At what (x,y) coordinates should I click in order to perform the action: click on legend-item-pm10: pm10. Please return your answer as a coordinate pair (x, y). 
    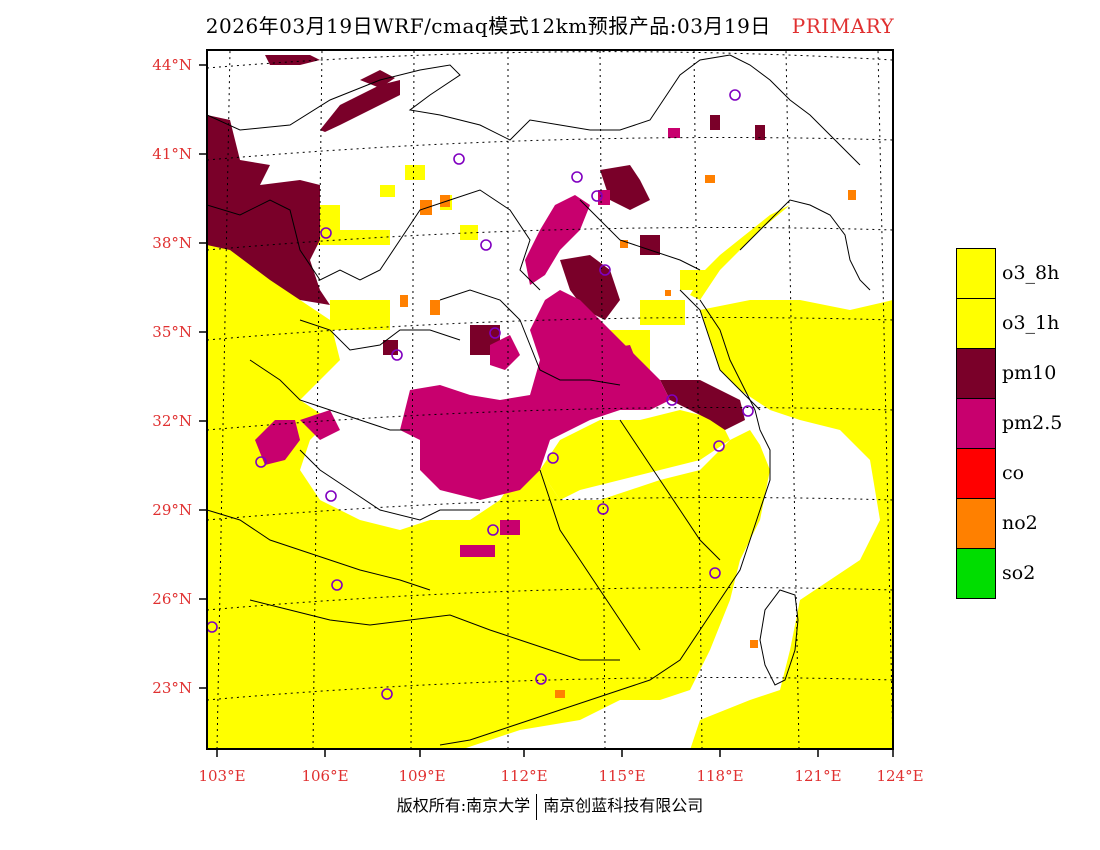
    Looking at the image, I should click on (1021, 373).